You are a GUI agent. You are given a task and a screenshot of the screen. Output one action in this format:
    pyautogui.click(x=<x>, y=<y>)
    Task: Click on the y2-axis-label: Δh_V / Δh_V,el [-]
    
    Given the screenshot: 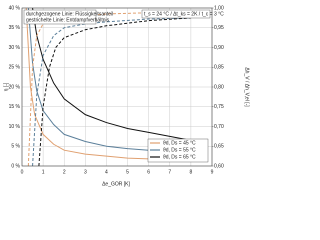 What is the action you would take?
    pyautogui.click(x=247, y=87)
    